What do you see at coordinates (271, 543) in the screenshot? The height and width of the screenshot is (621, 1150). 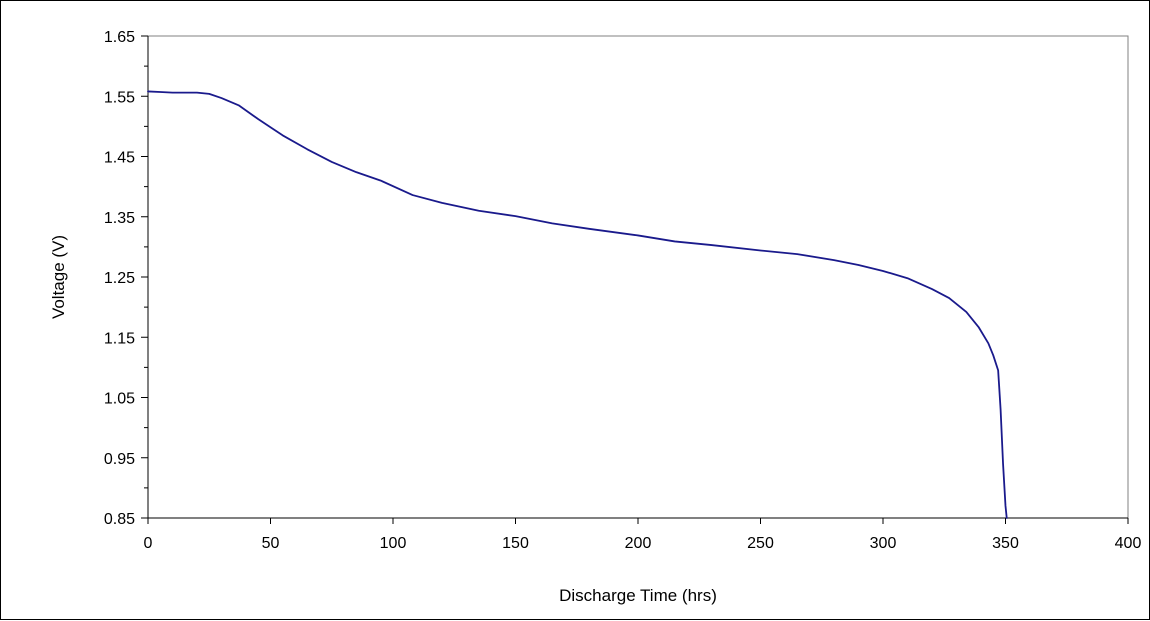 I see `x-tick-label: 50` at bounding box center [271, 543].